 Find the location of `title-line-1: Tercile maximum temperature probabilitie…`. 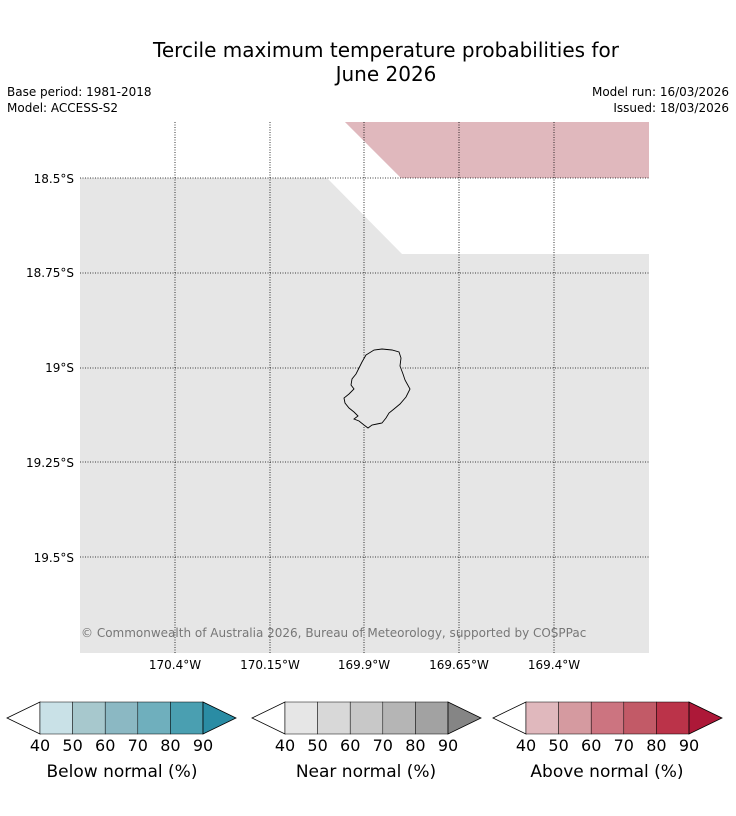

title-line-1: Tercile maximum temperature probabilitie… is located at coordinates (386, 50).